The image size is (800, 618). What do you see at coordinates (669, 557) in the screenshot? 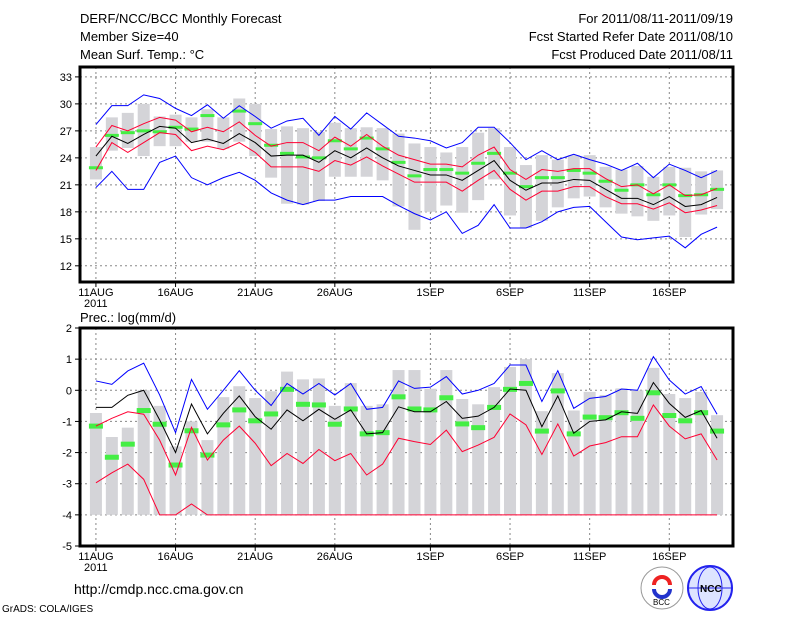
I see `x-tick-label: 16SEP` at bounding box center [669, 557].